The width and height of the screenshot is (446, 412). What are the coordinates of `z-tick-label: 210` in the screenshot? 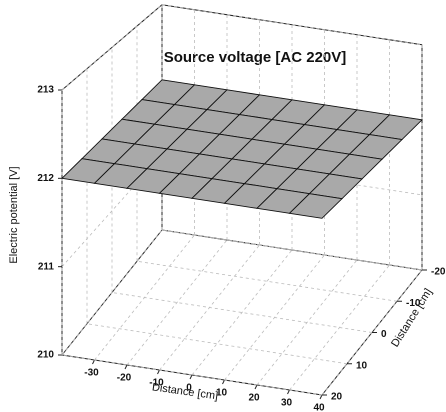 It's located at (45, 355).